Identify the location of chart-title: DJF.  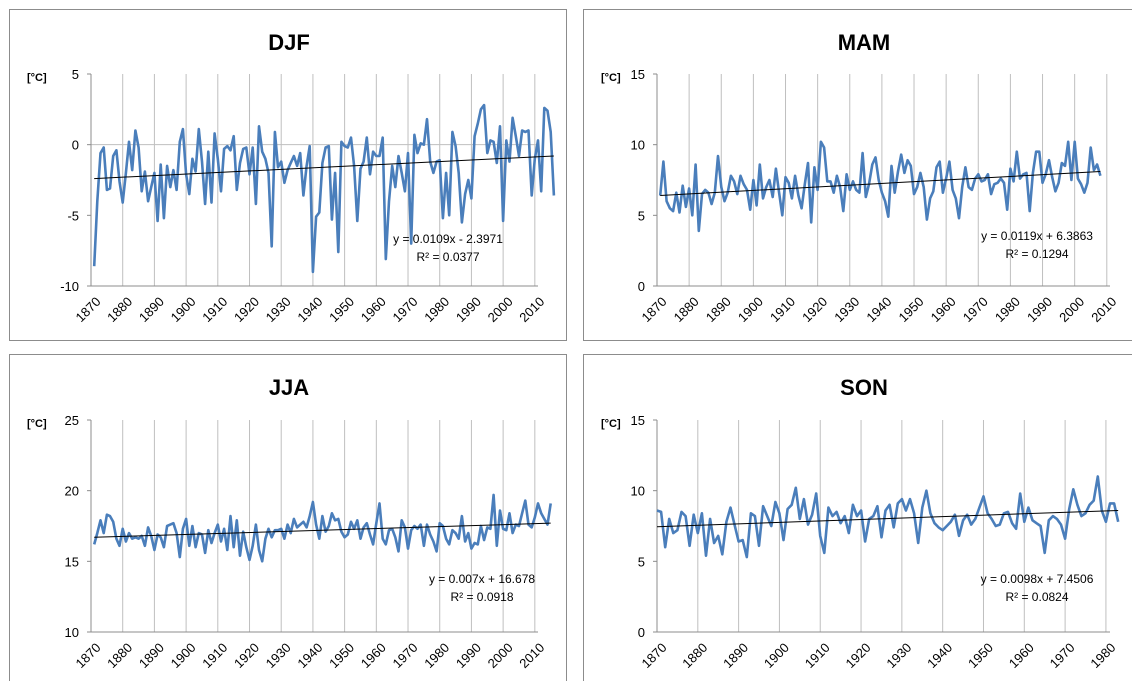
(289, 42).